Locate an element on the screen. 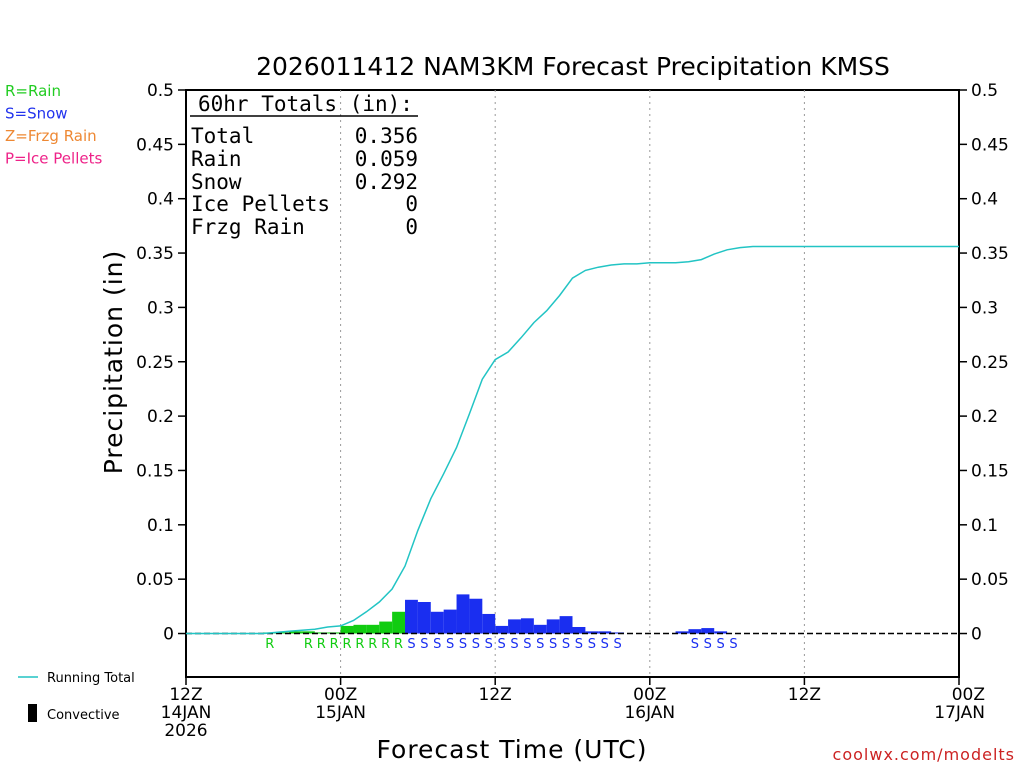 The image size is (1024, 768). totals-label-rain: Rain is located at coordinates (216, 159).